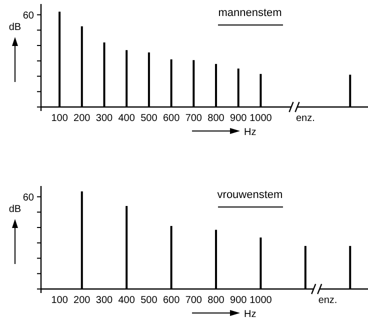  Describe the element at coordinates (250, 195) in the screenshot. I see `chart-title: vrouwenstem` at that location.